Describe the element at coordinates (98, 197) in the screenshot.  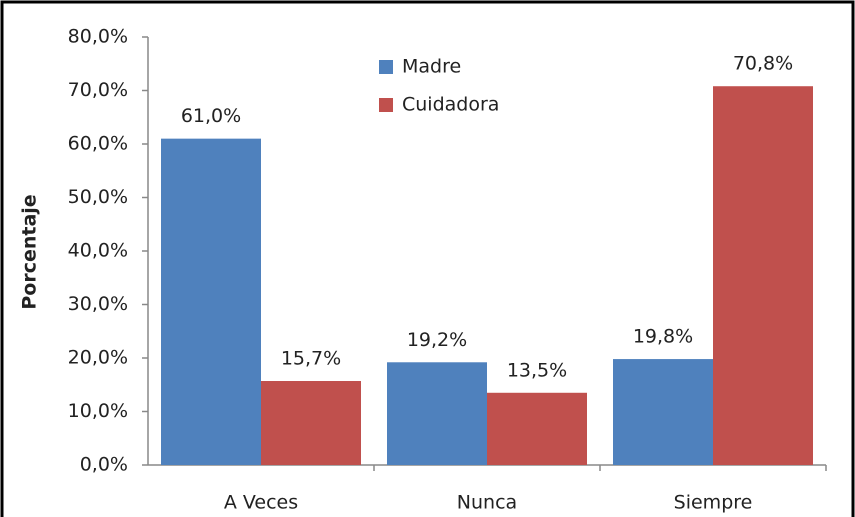
I see `y-tick-label: 50,0%` at that location.